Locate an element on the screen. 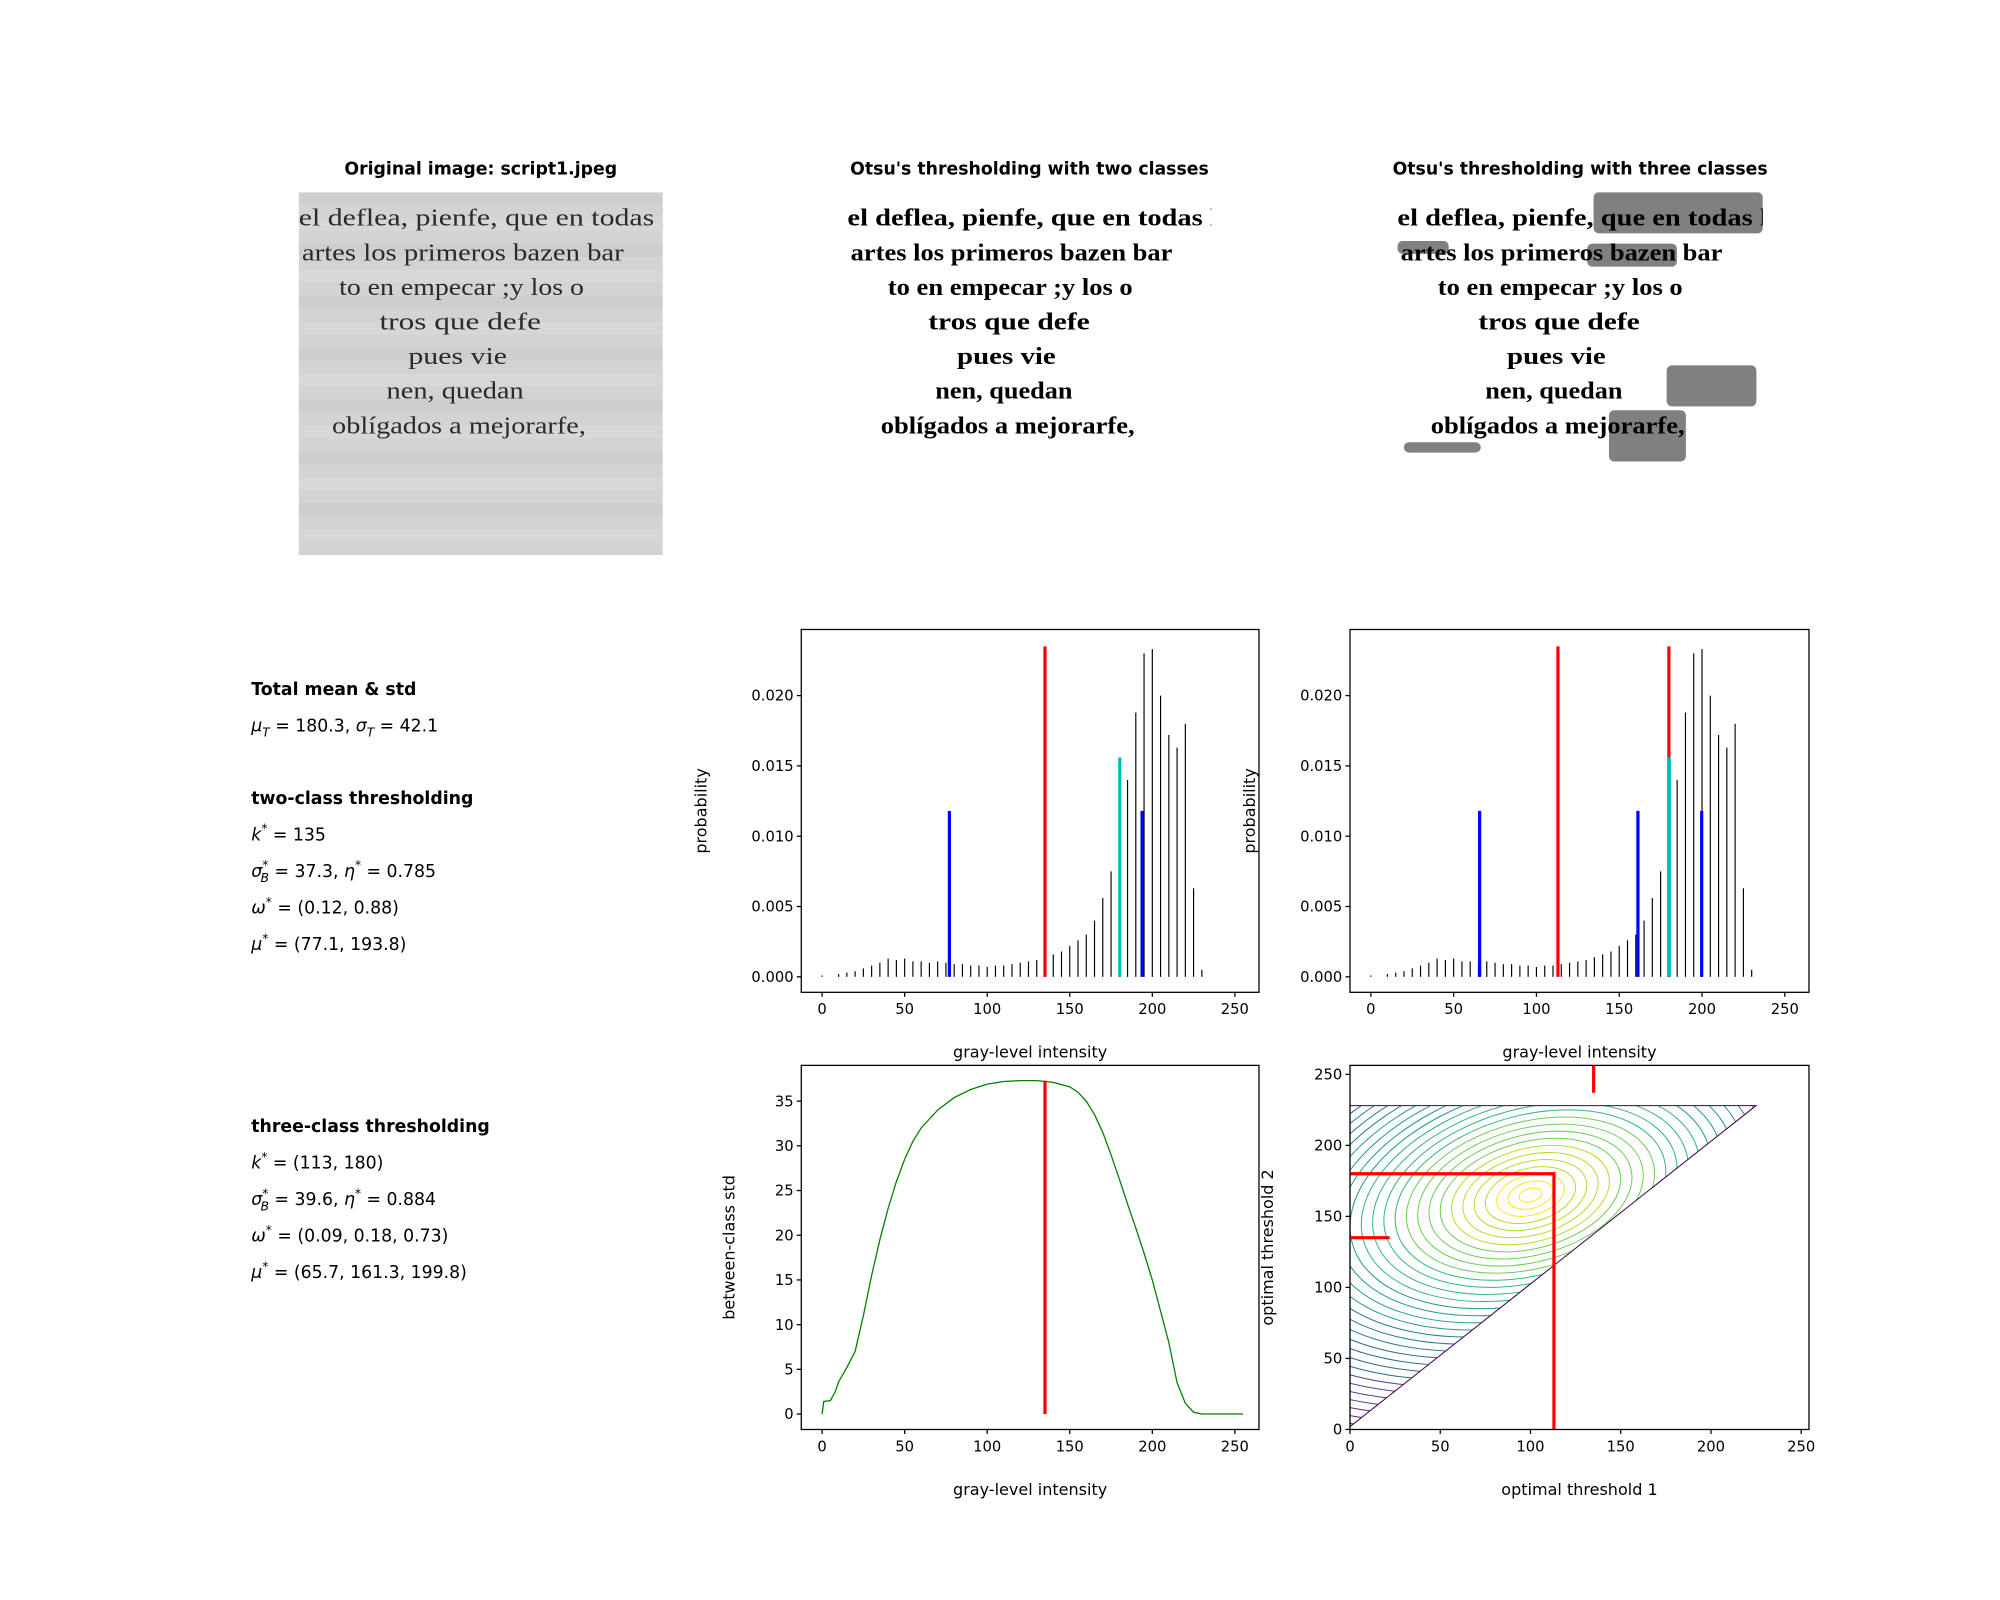 Image resolution: width=2000 pixels, height=1600 pixels. symbol: σ is located at coordinates (257, 1200).